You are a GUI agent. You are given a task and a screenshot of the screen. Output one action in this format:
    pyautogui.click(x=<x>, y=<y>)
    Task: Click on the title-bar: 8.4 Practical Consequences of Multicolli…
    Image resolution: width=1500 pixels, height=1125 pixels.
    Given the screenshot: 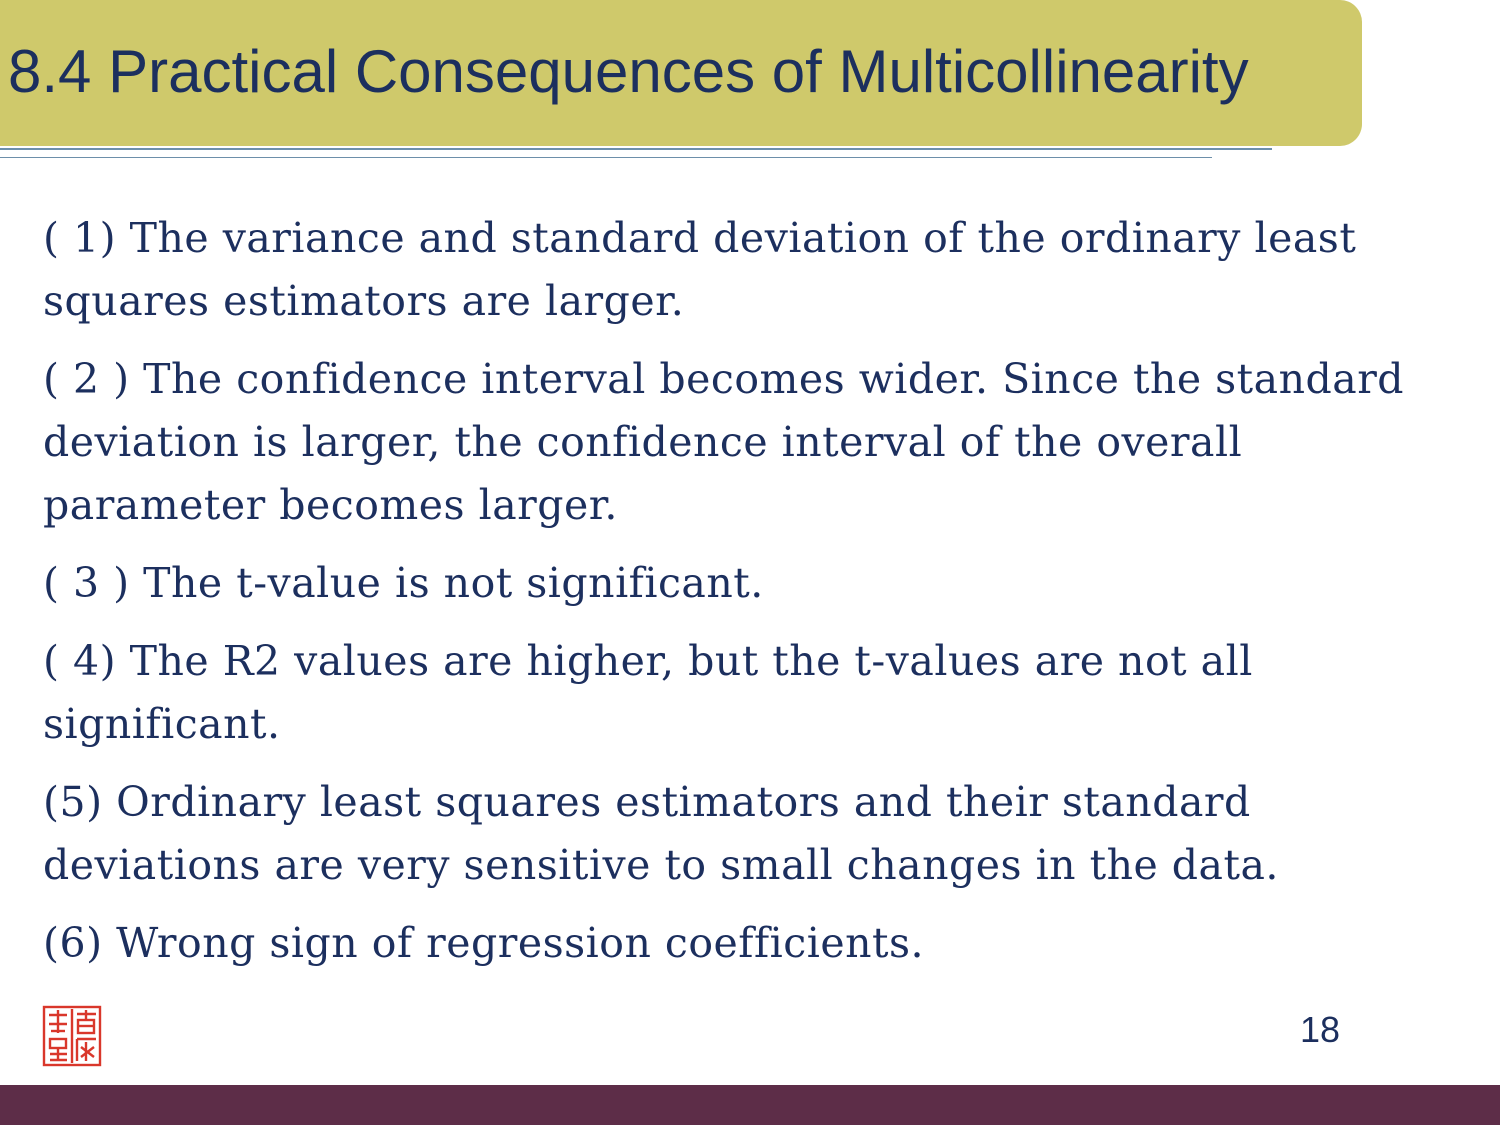 What is the action you would take?
    pyautogui.click(x=681, y=73)
    